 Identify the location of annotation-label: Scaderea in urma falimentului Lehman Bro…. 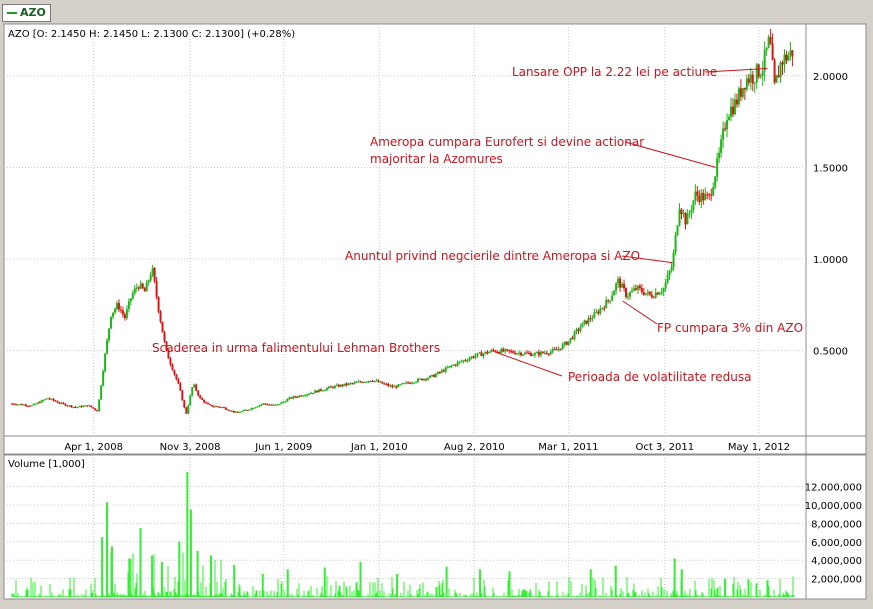
(296, 348).